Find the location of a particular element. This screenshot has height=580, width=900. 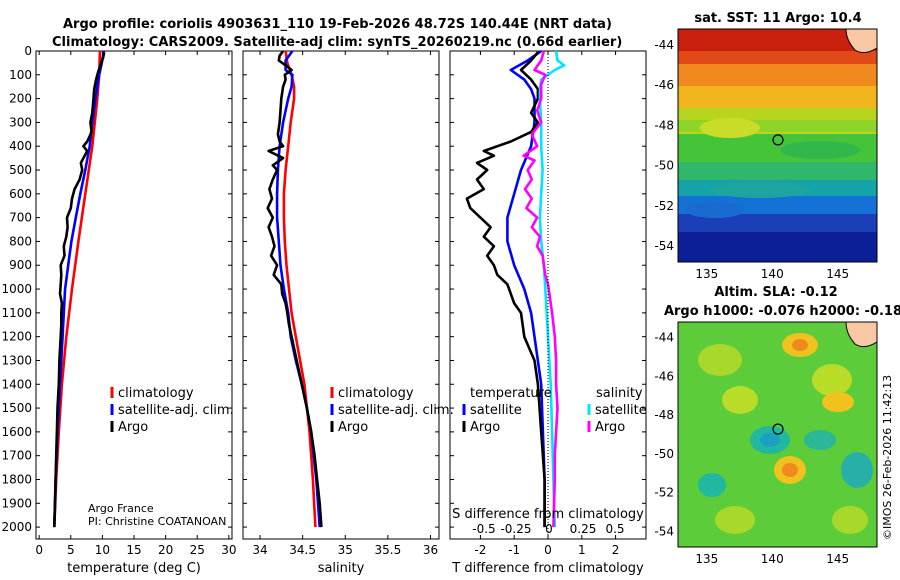

salinity-difference-label: S difference from climatology is located at coordinates (548, 514).